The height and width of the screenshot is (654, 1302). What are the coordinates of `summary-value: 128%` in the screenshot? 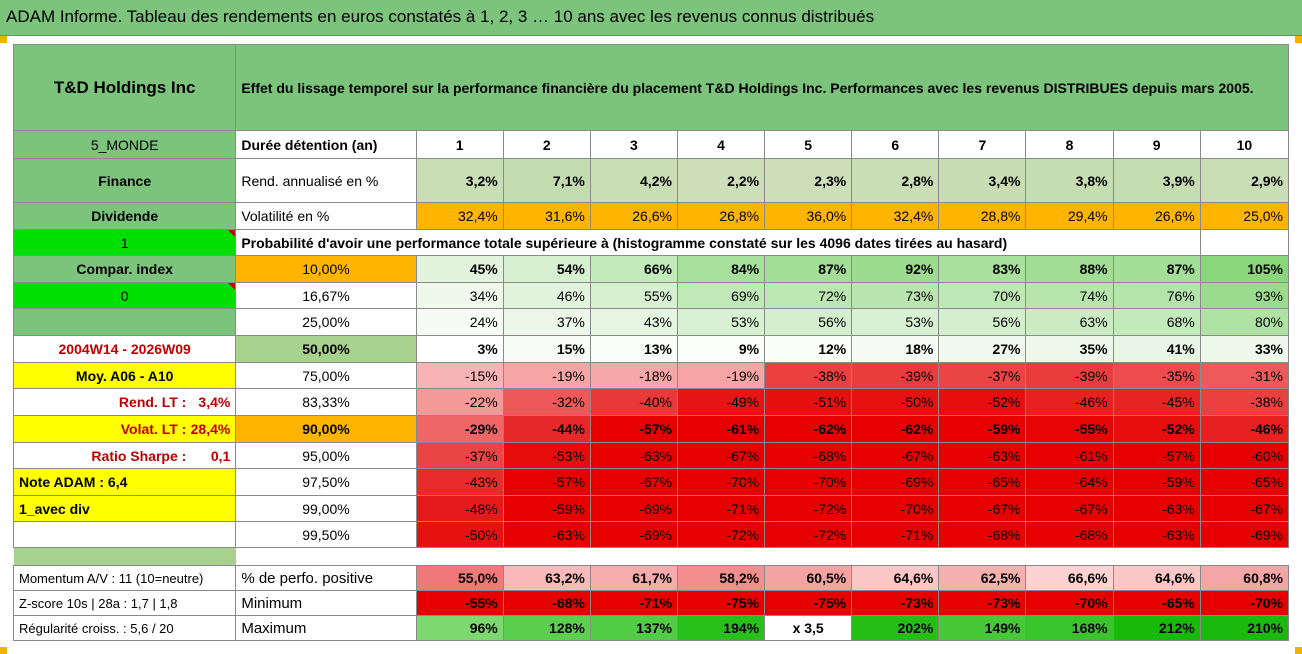 It's located at (546, 628).